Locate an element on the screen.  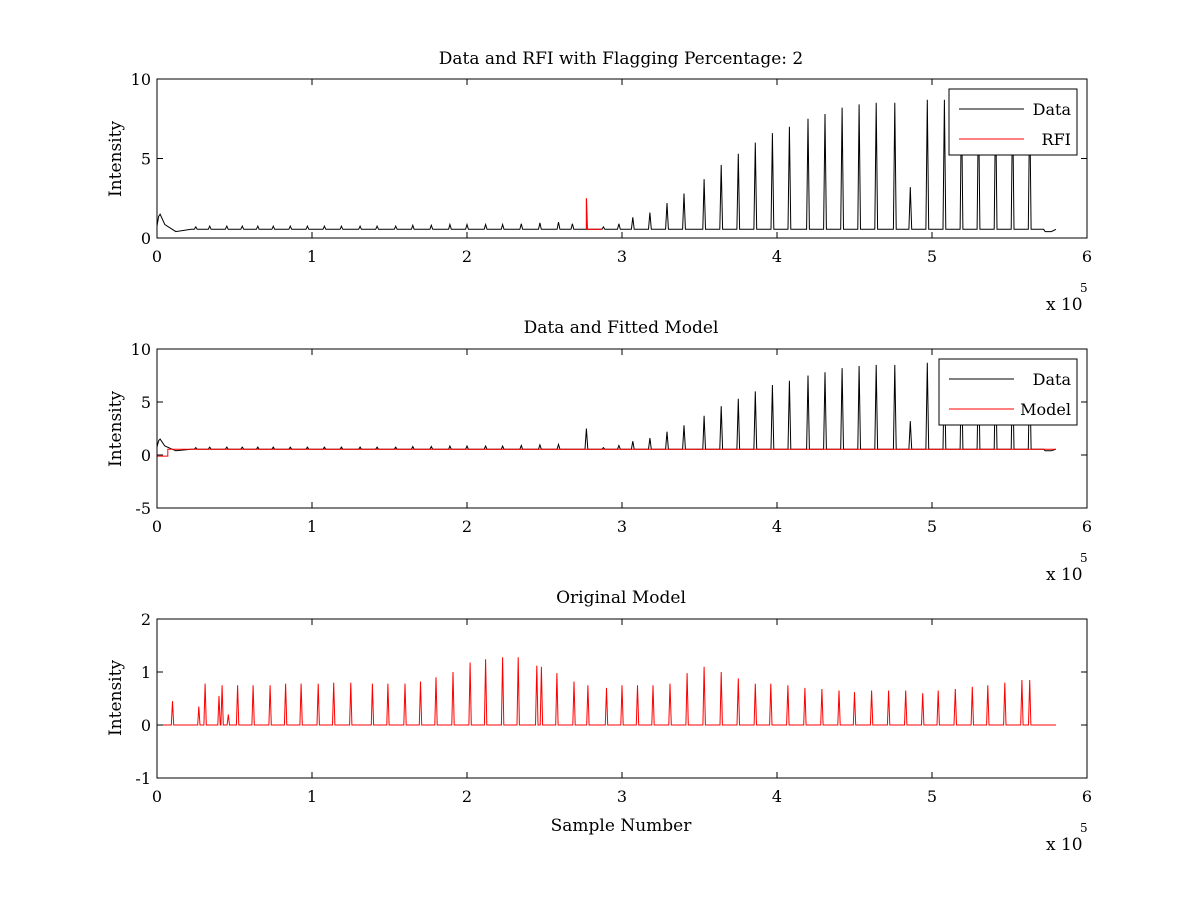
bottom-panel-title: Original Model is located at coordinates (621, 598).